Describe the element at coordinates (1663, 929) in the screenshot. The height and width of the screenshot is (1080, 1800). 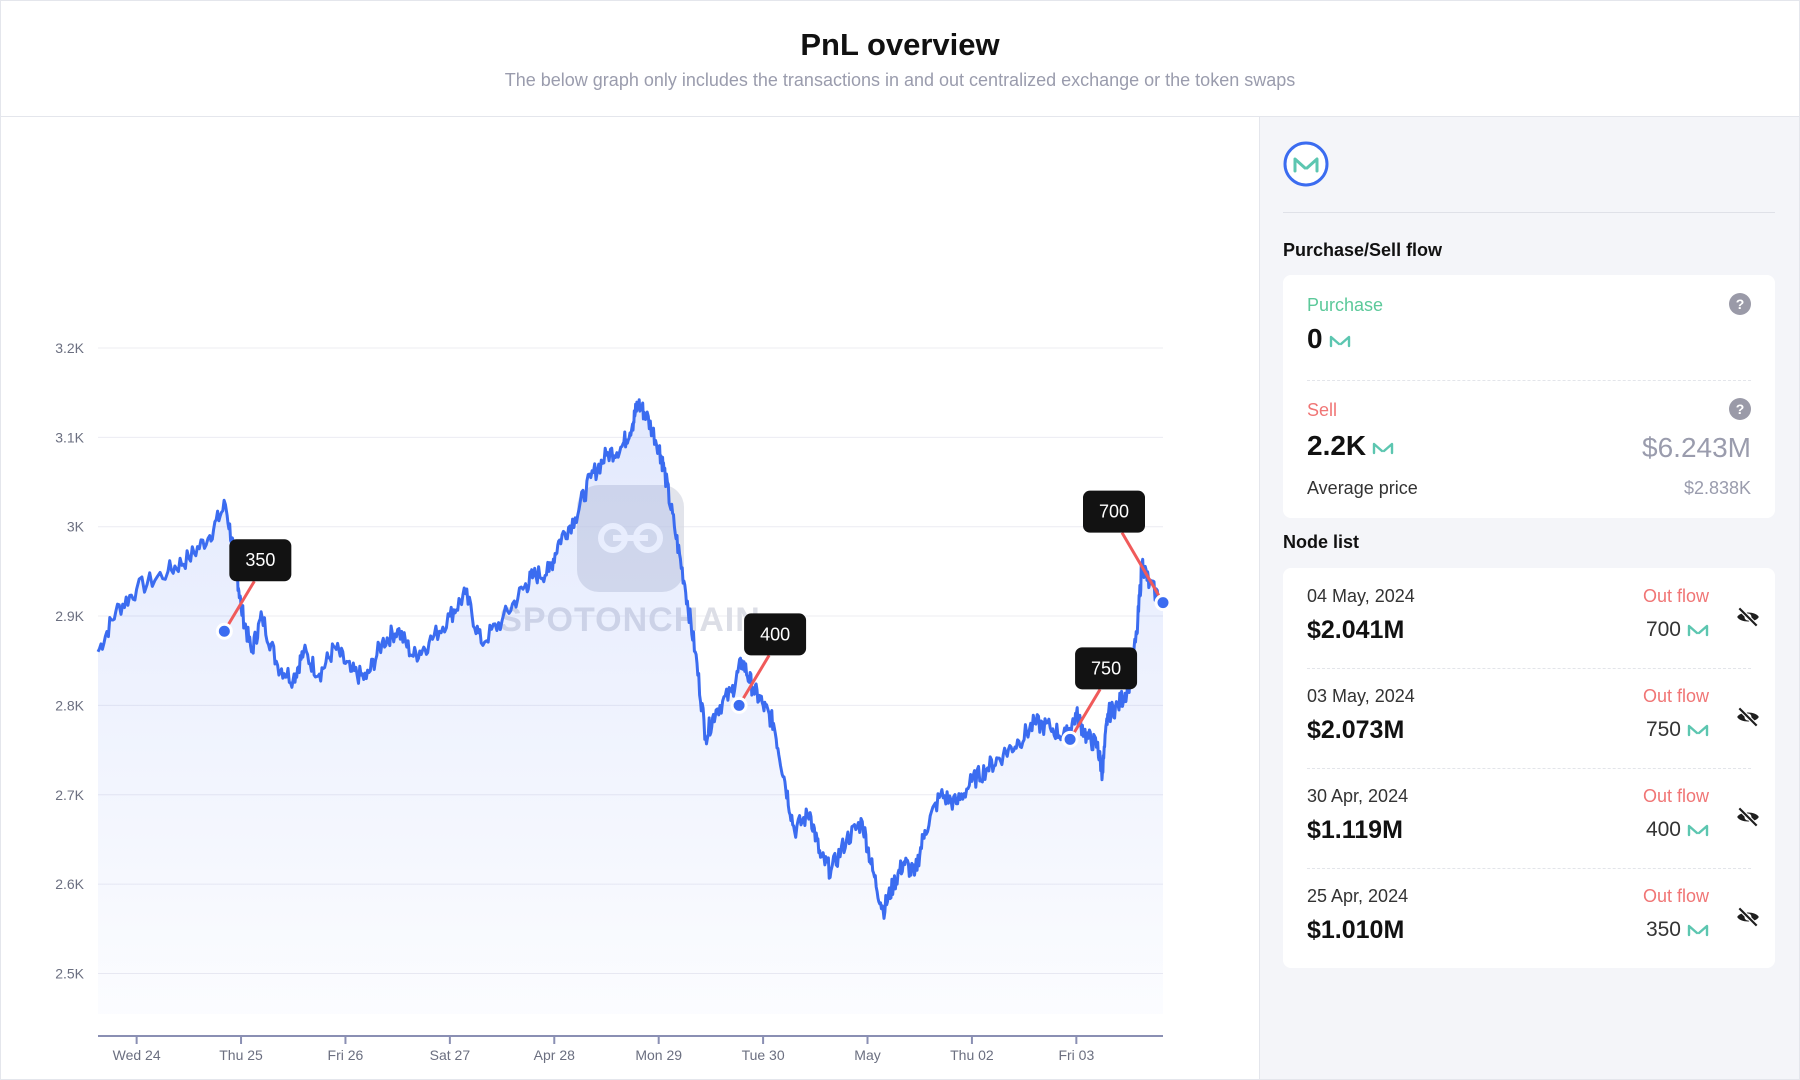
I see `node-amount-value: 350` at that location.